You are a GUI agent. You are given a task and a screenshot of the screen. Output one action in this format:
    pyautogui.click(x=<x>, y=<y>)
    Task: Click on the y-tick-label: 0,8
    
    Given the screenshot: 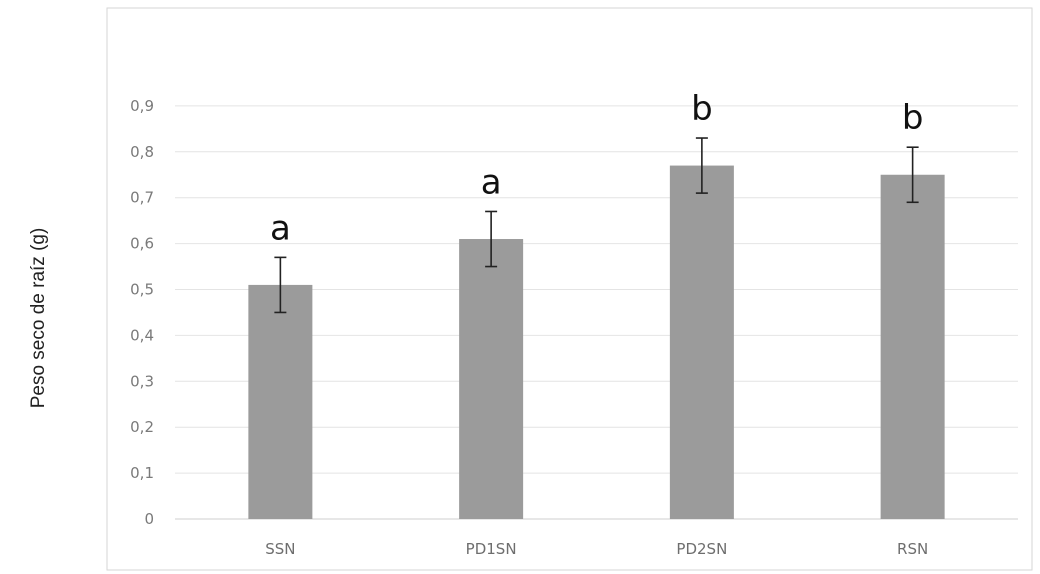 What is the action you would take?
    pyautogui.click(x=142, y=152)
    